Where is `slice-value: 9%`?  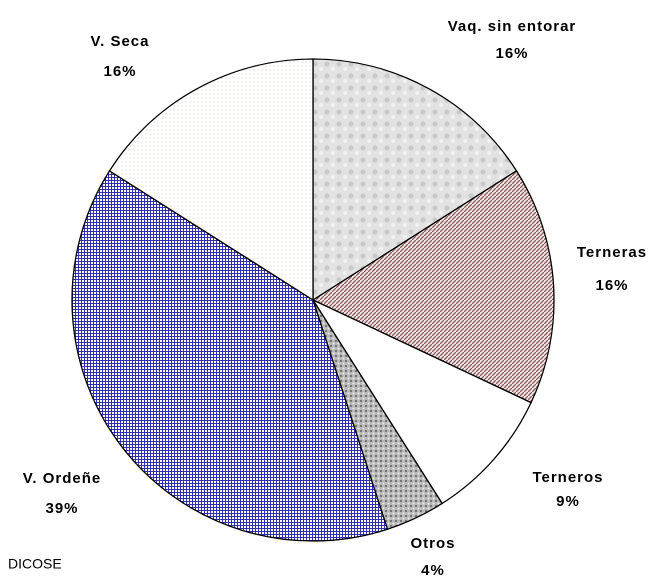 slice-value: 9% is located at coordinates (568, 501).